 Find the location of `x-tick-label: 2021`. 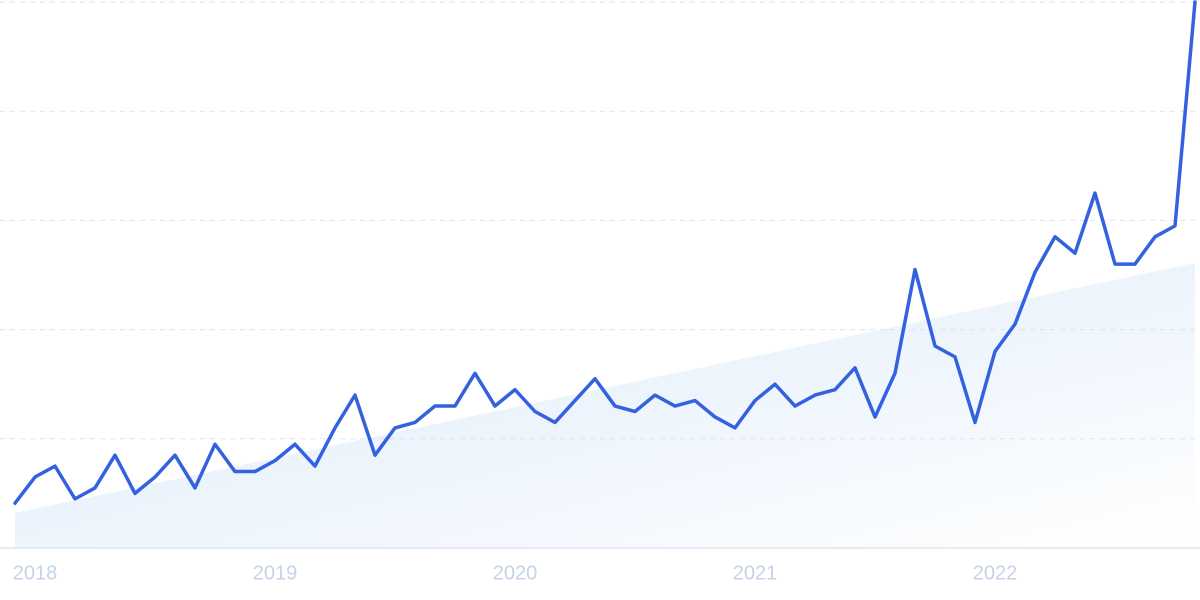

x-tick-label: 2021 is located at coordinates (755, 573).